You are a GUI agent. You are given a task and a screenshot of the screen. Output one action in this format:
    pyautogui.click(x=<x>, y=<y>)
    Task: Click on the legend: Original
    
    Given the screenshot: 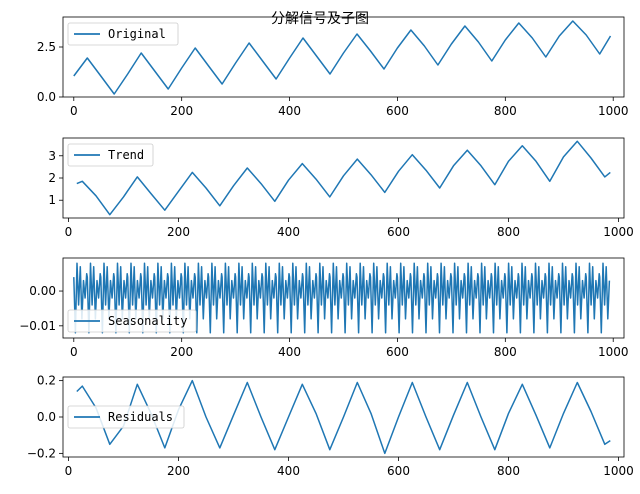 What is the action you would take?
    pyautogui.click(x=123, y=34)
    